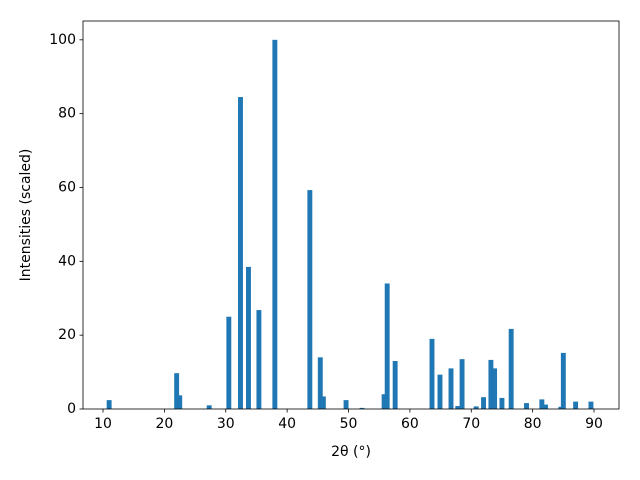 This screenshot has height=480, width=640. Describe the element at coordinates (62, 40) in the screenshot. I see `y-tick-label: 100` at that location.